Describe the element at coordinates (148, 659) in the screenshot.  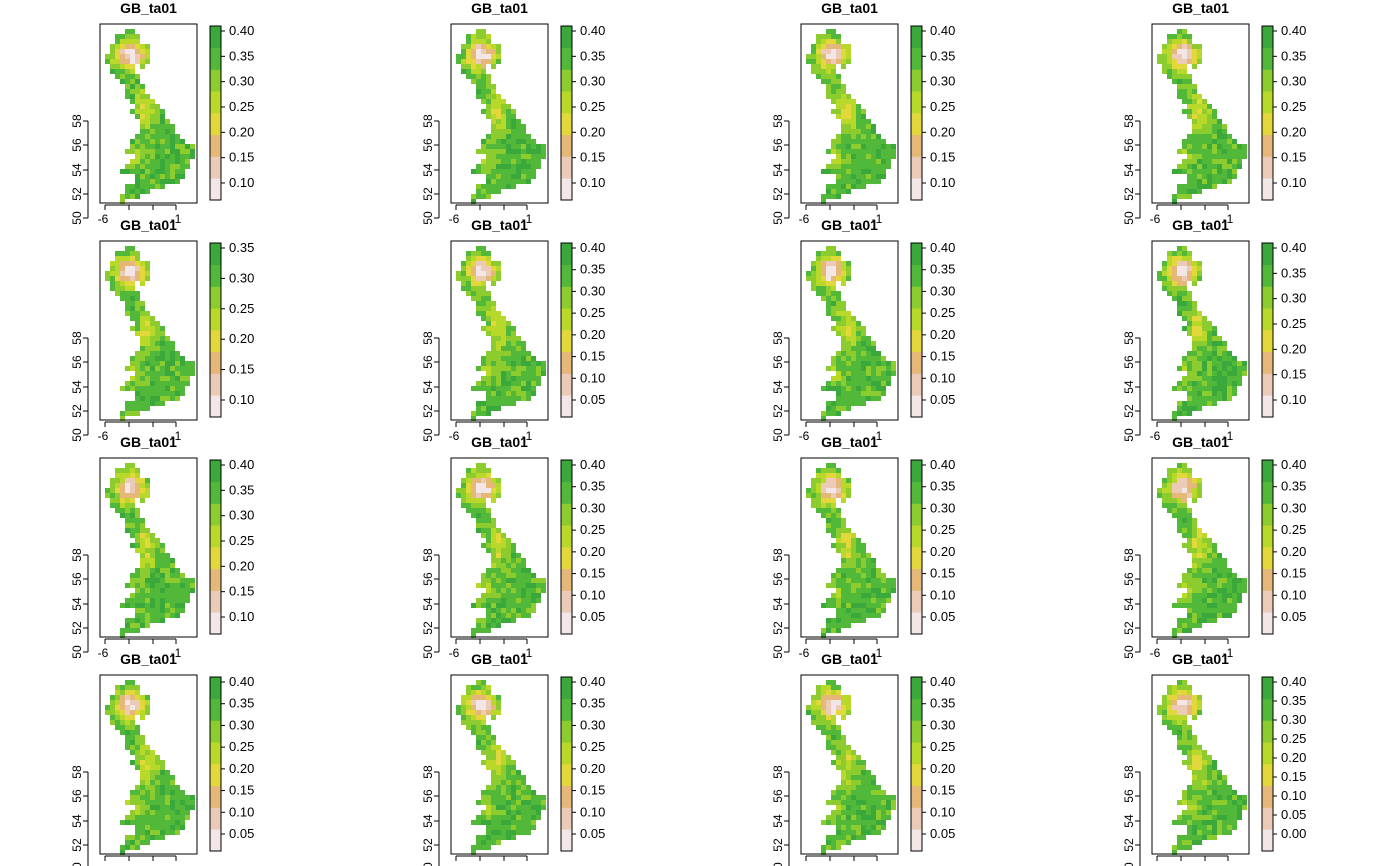
I see `panel-title: GB_ta01` at that location.